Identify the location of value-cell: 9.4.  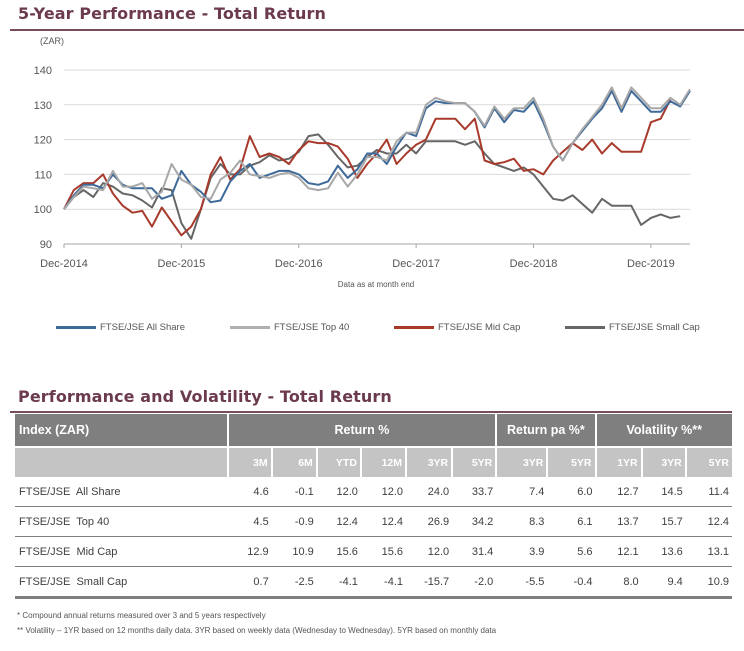
(663, 582).